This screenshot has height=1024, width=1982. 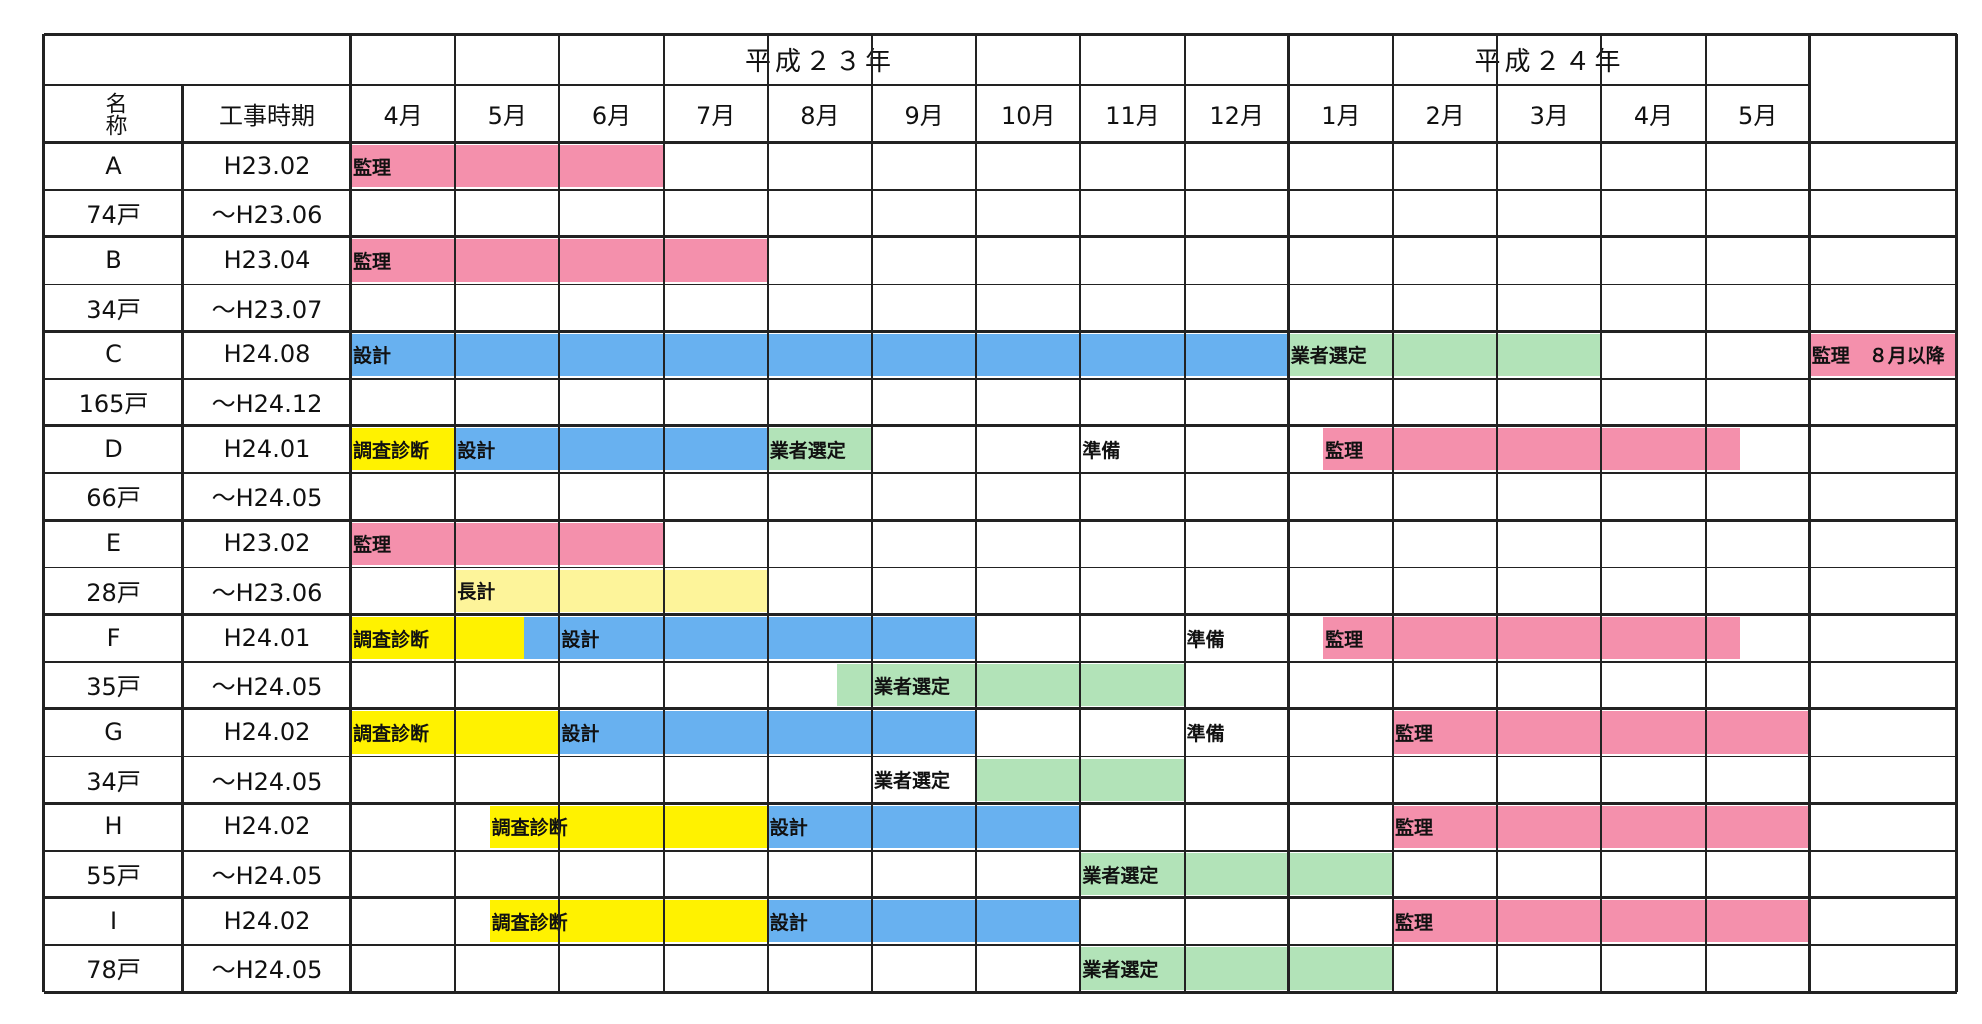 What do you see at coordinates (267, 309) in the screenshot?
I see `project-end: ～H23.07` at bounding box center [267, 309].